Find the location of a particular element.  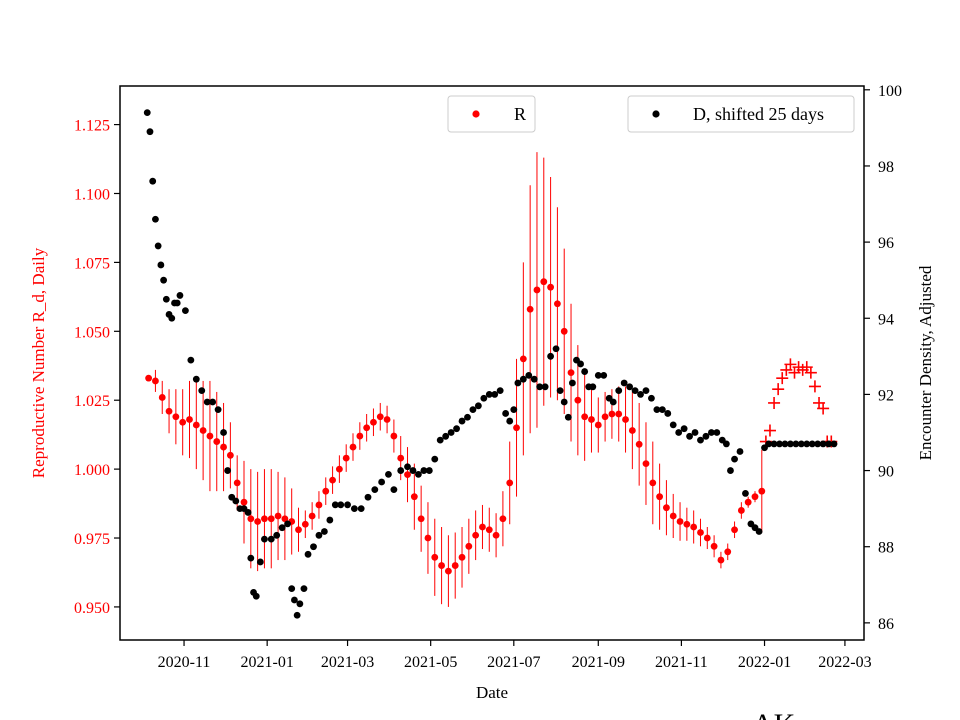

r-plus-point is located at coordinates (823, 408).